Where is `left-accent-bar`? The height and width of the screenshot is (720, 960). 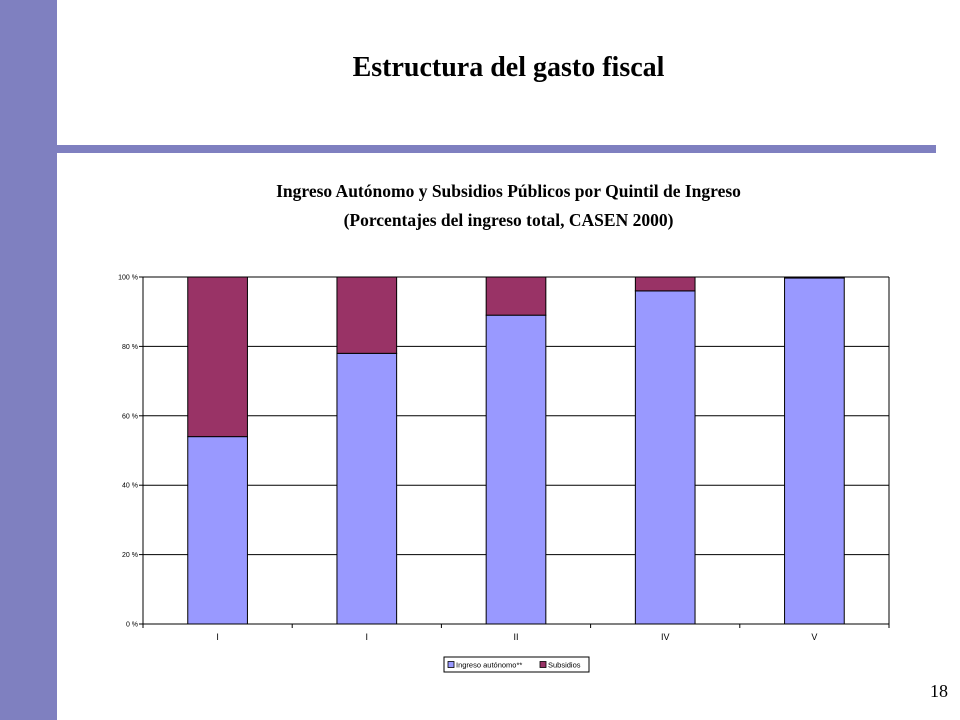 left-accent-bar is located at coordinates (28, 360).